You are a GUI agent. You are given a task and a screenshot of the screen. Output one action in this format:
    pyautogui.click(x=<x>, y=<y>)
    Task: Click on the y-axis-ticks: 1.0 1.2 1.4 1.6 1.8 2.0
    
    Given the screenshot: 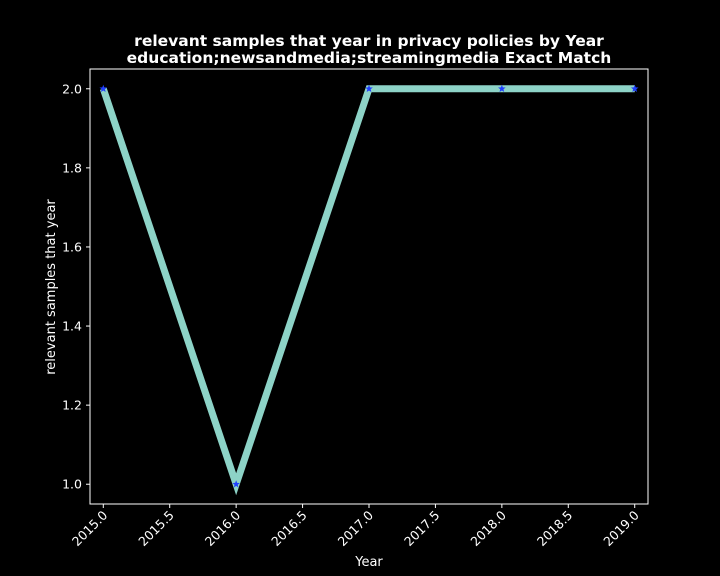 What is the action you would take?
    pyautogui.click(x=76, y=286)
    